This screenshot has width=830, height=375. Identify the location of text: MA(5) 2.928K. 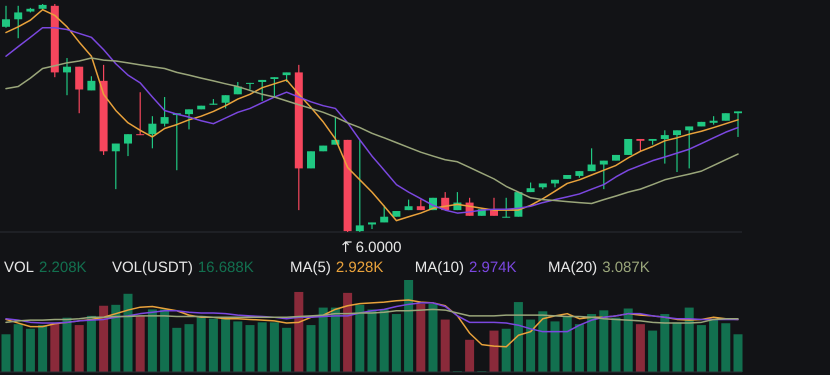
(337, 267).